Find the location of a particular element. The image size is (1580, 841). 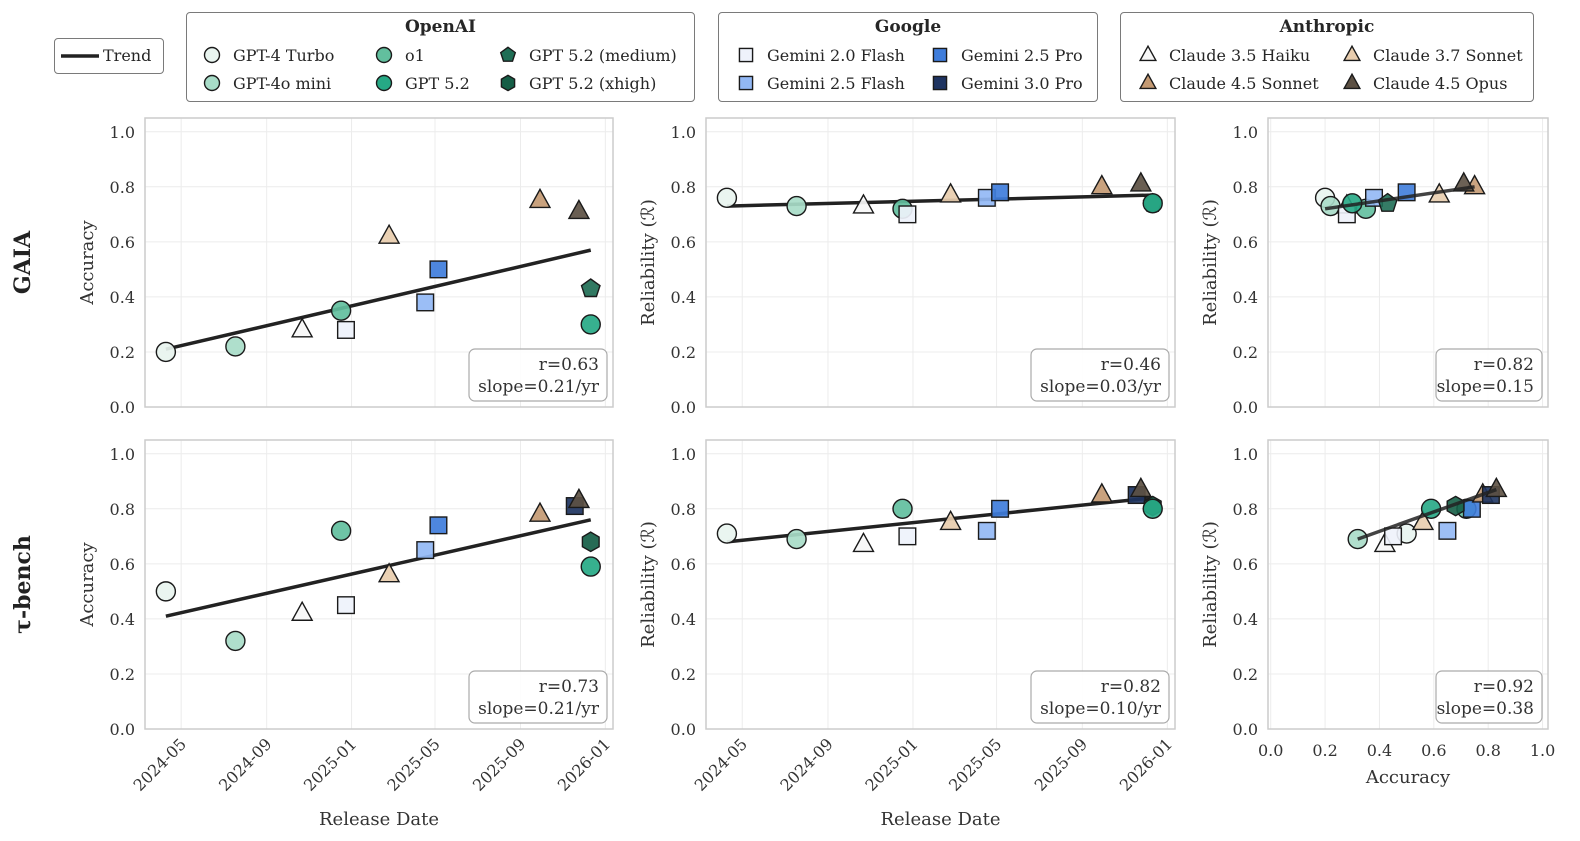

data-point-claude-3-5-haiku is located at coordinates (302, 327).